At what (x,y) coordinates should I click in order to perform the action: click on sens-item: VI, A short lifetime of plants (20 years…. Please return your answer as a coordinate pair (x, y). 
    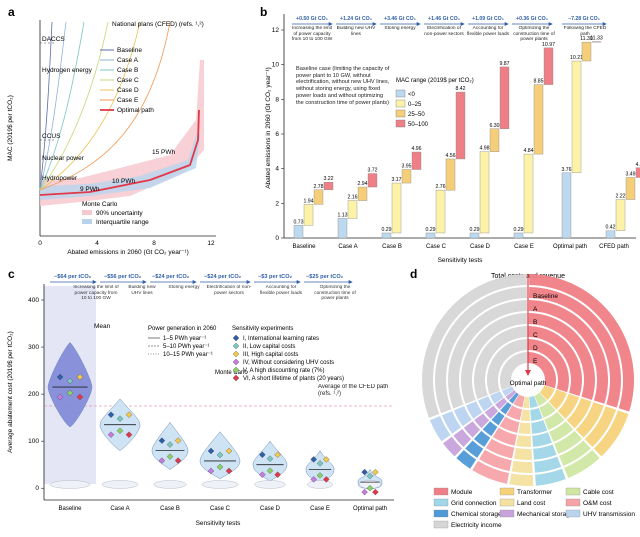
    Looking at the image, I should click on (293, 379).